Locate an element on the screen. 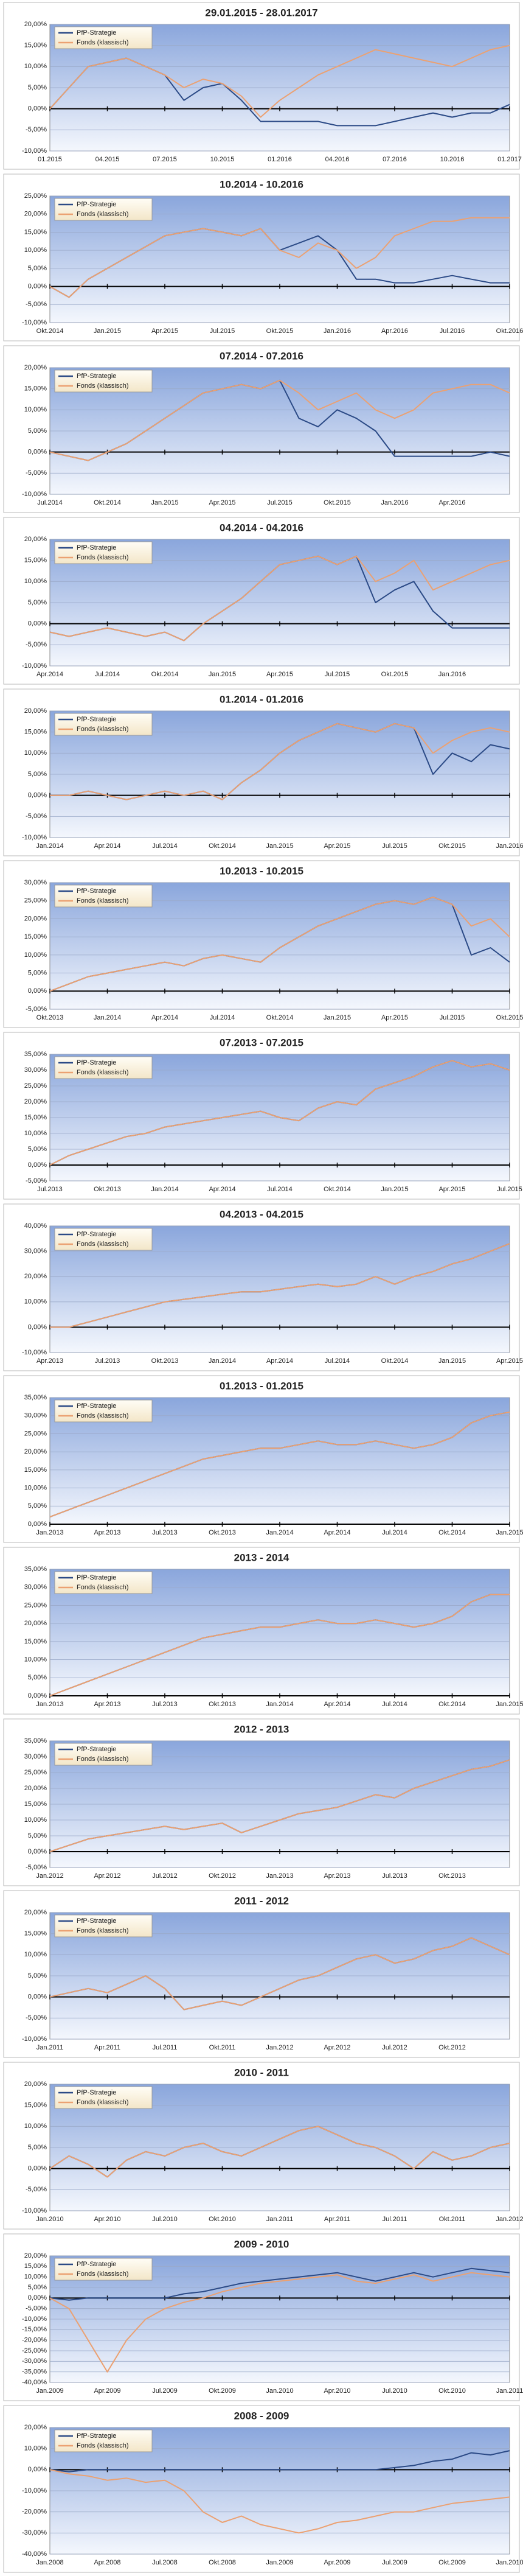  x-tick-label: 07.2016 is located at coordinates (395, 159).